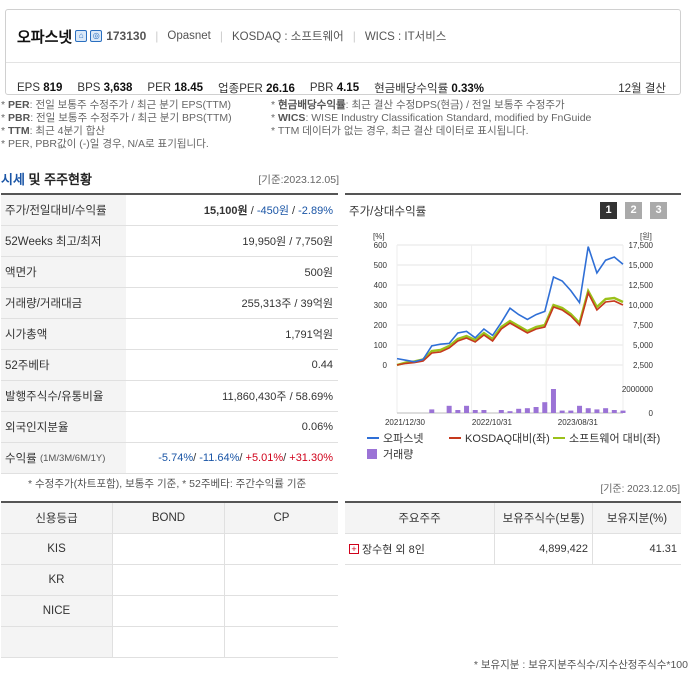 This screenshot has height=678, width=691. What do you see at coordinates (633, 210) in the screenshot?
I see `chart-tab-2: 2` at bounding box center [633, 210].